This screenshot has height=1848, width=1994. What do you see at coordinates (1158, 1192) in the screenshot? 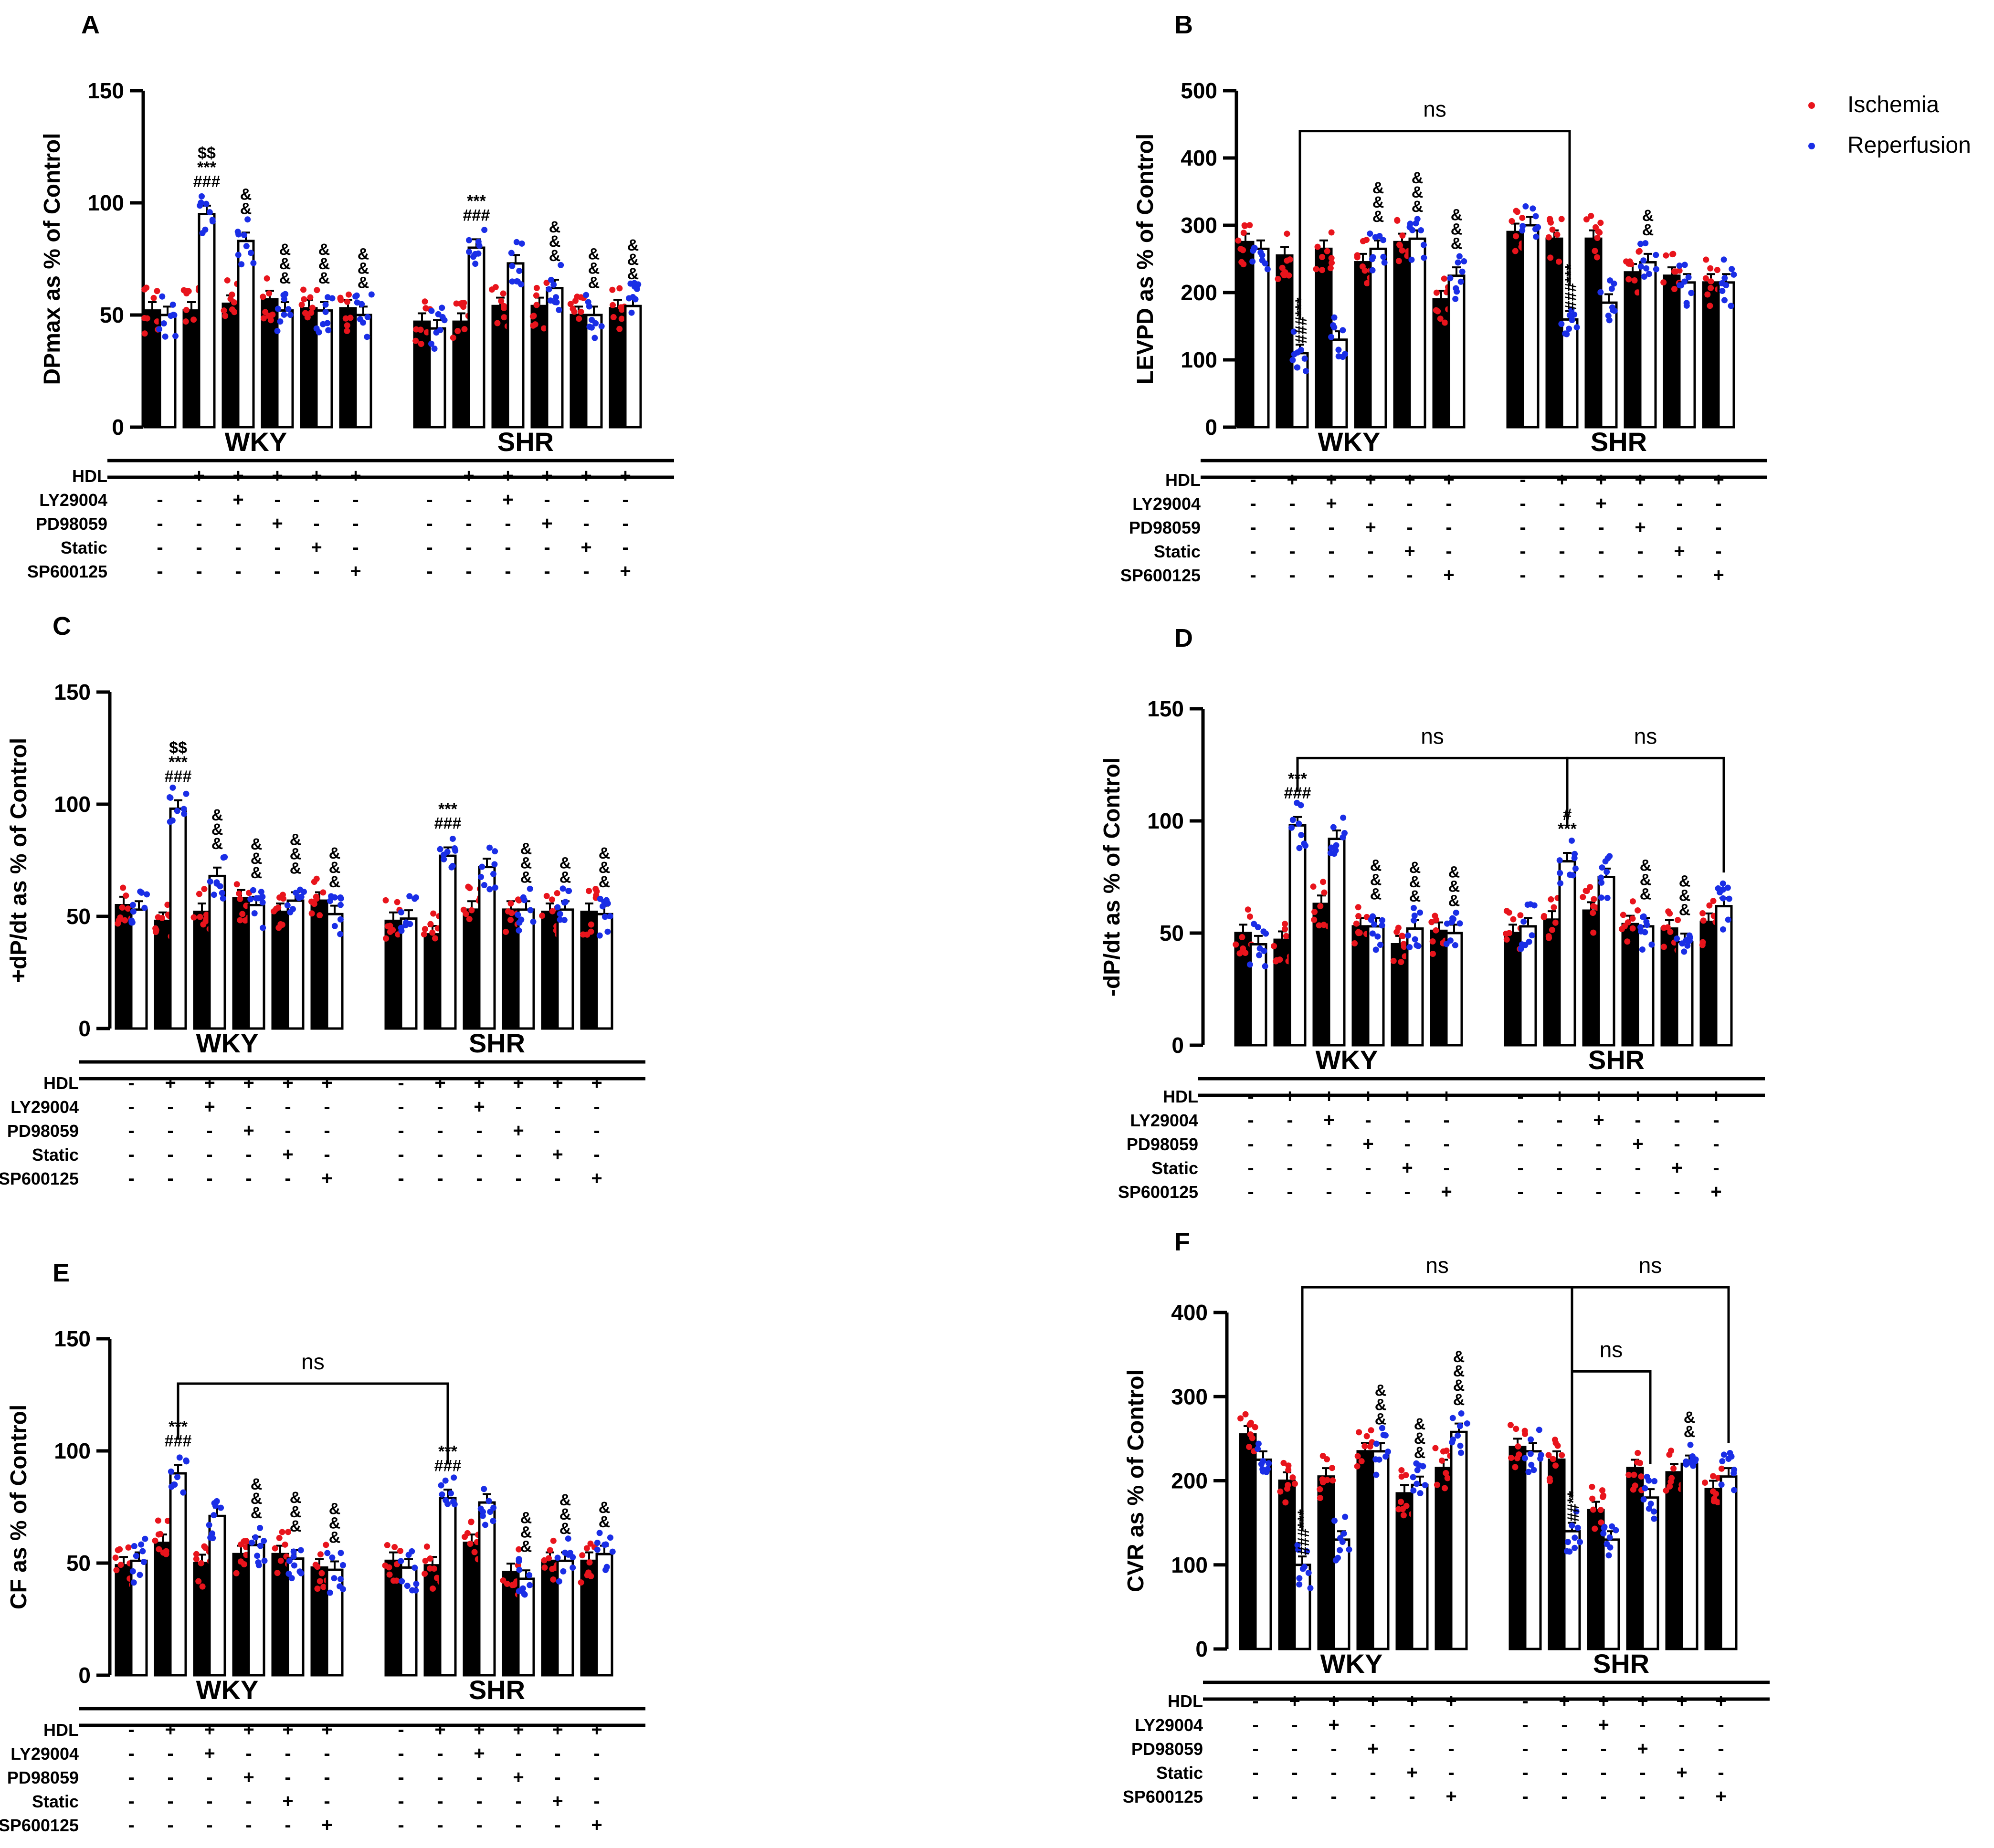
I see `condition-label: SP600125` at bounding box center [1158, 1192].